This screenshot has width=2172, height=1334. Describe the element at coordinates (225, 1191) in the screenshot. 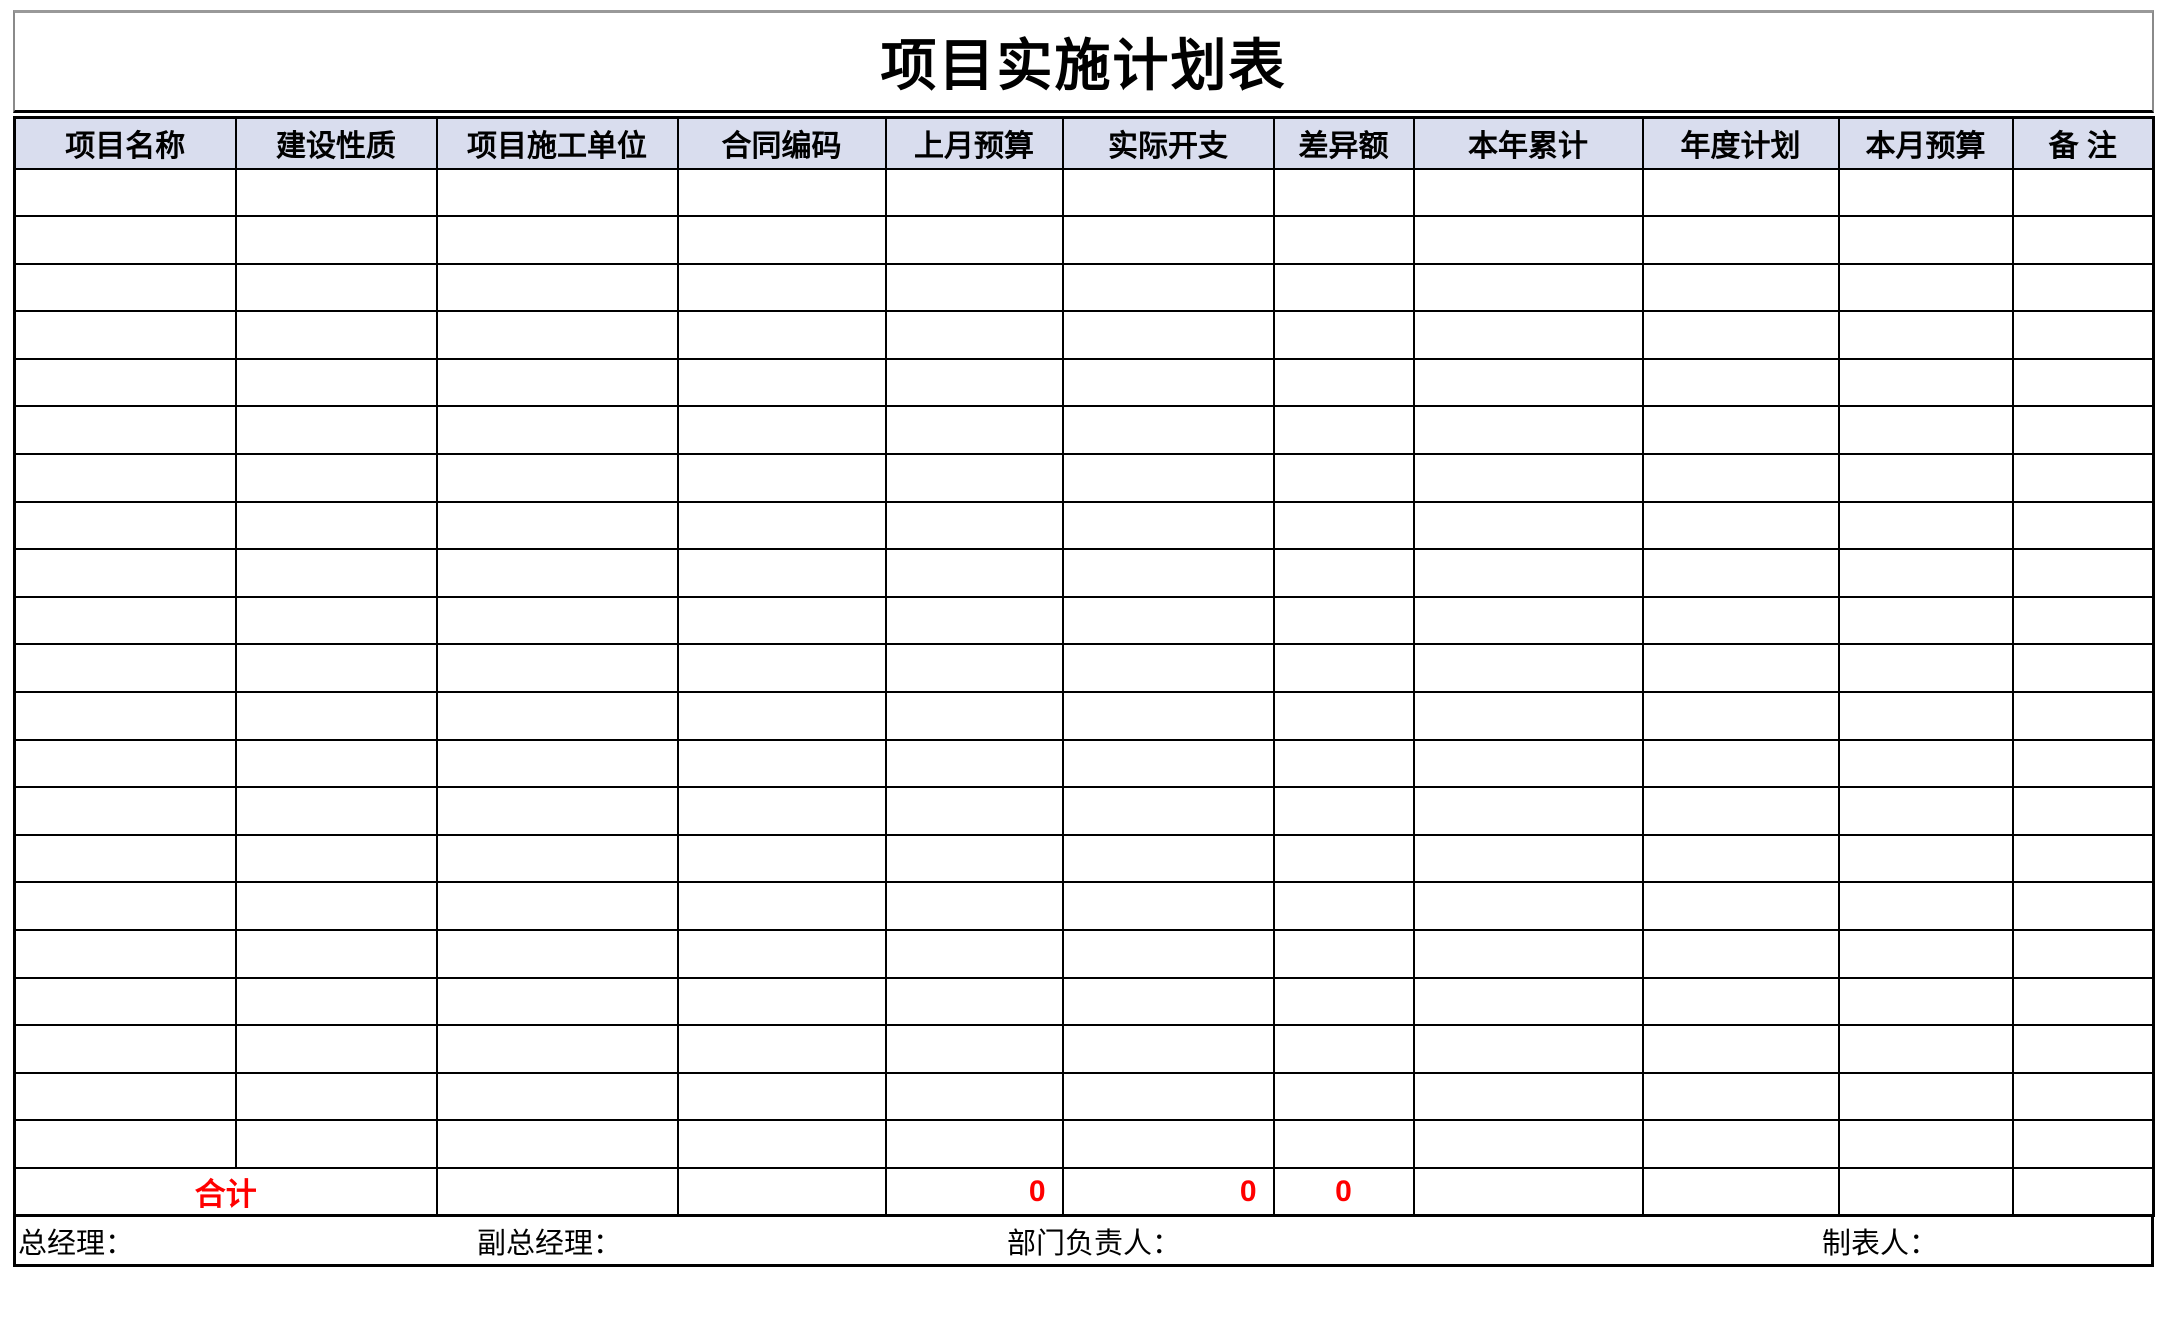

I see `total-row-label: 合计` at that location.